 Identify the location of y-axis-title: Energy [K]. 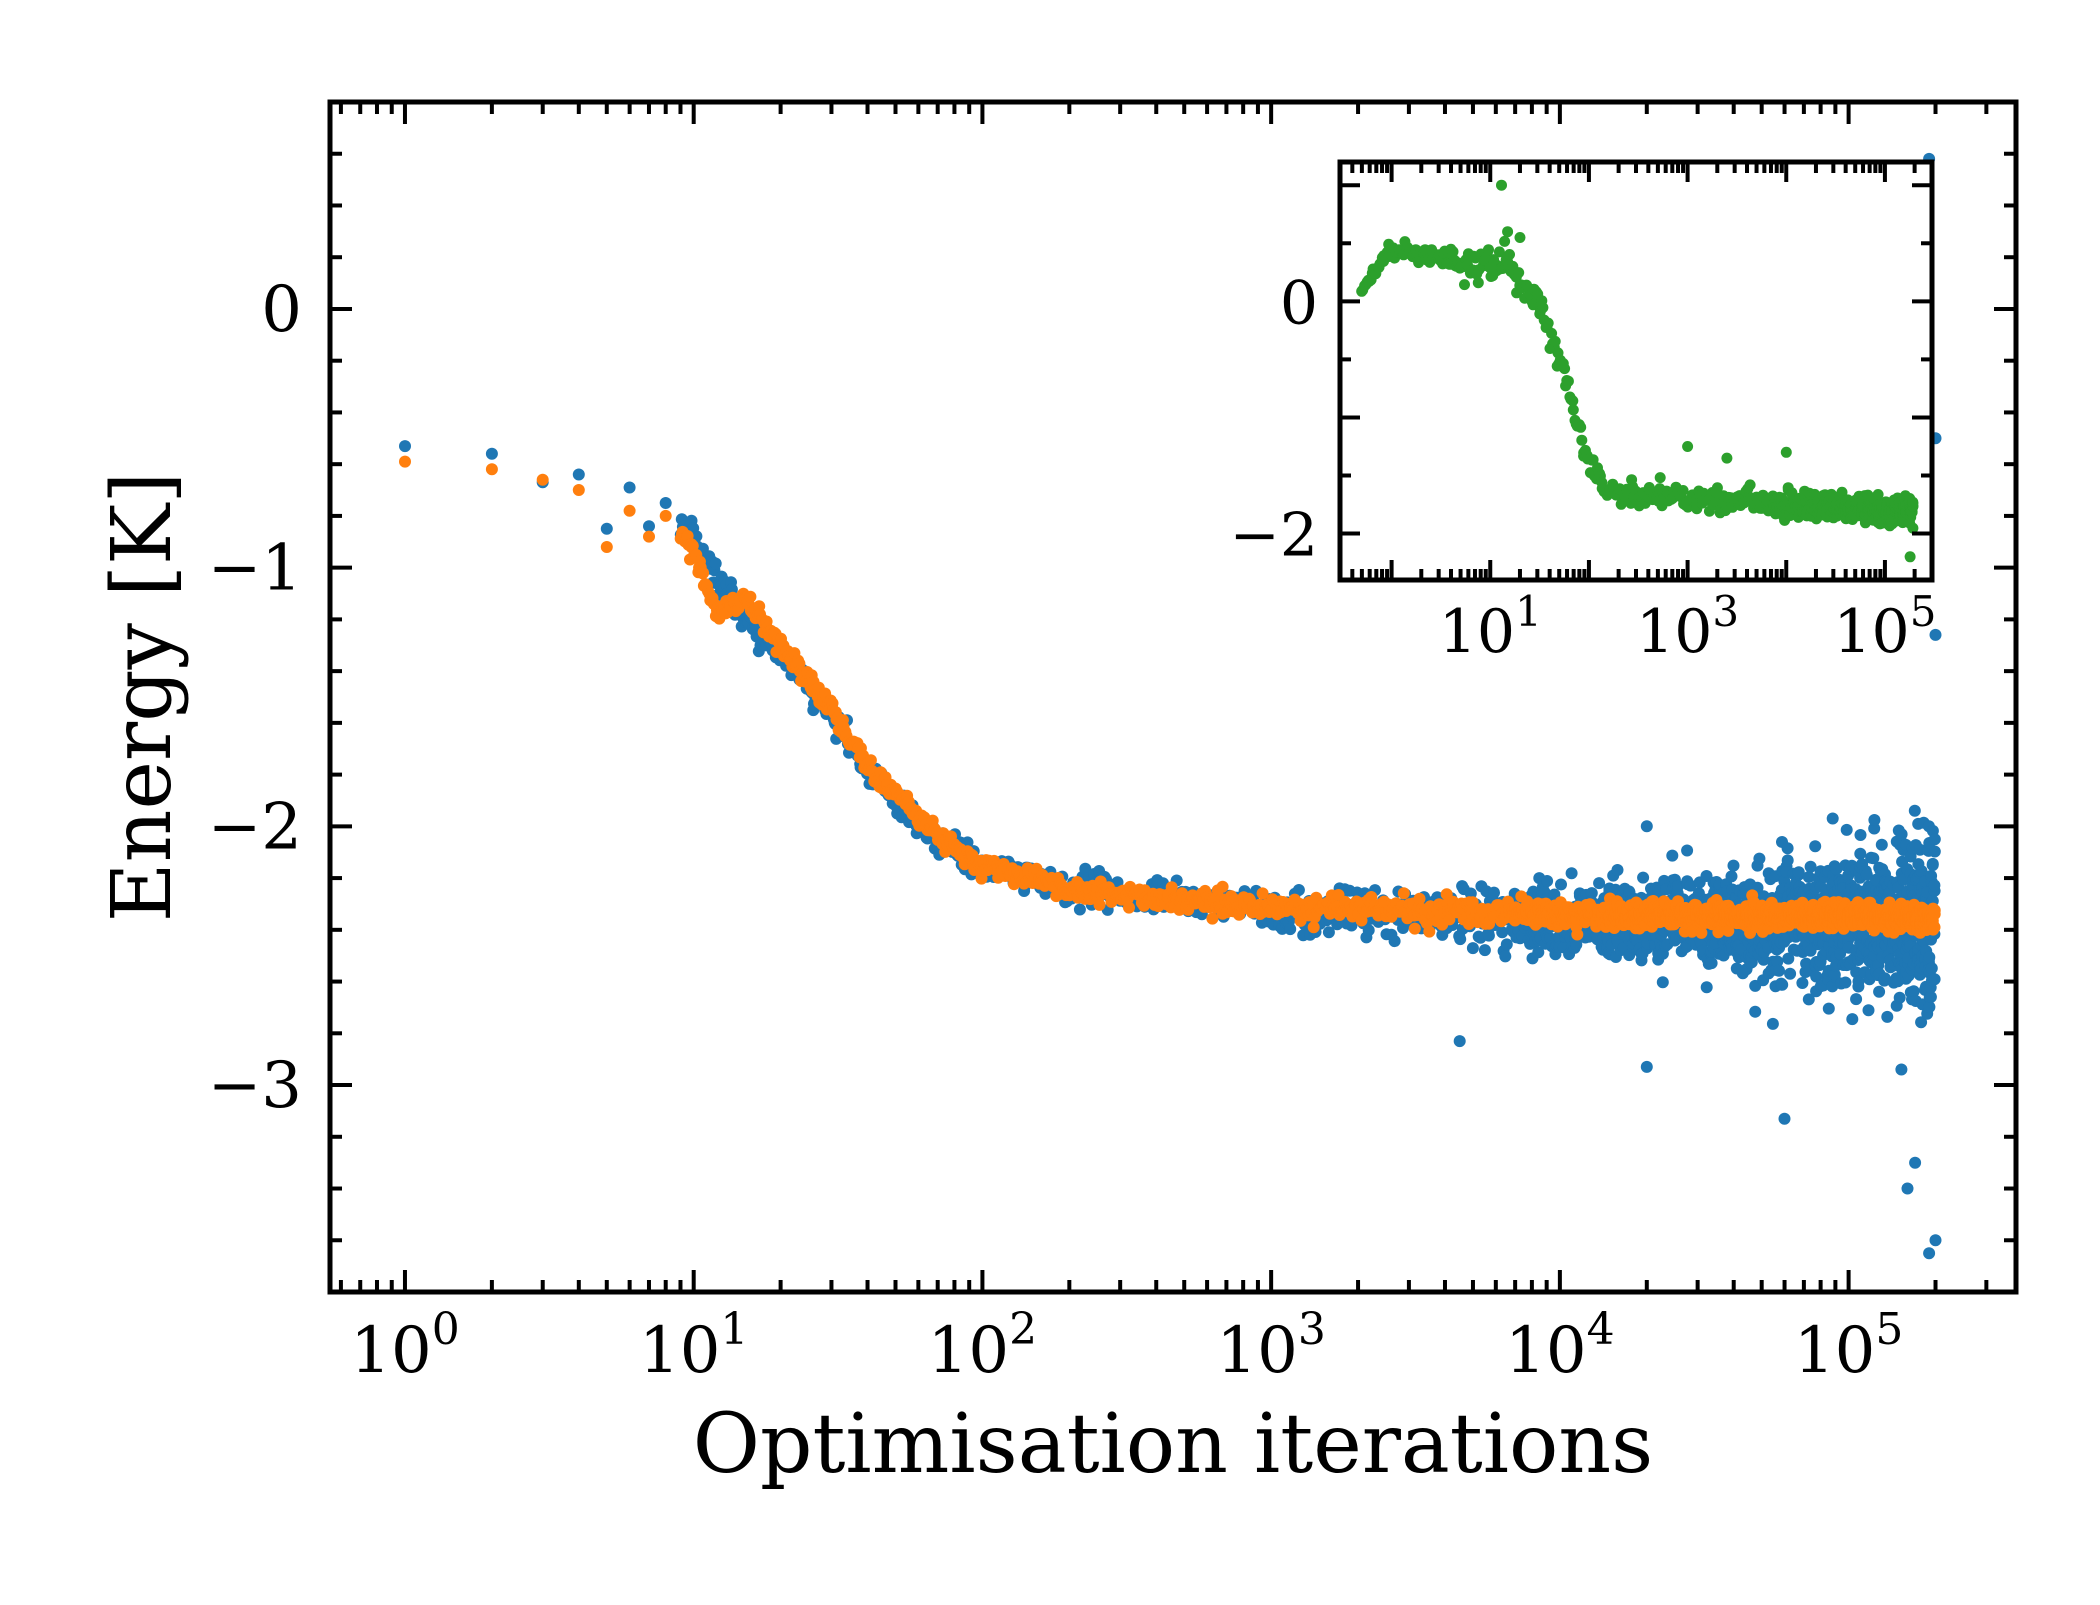
(142, 697).